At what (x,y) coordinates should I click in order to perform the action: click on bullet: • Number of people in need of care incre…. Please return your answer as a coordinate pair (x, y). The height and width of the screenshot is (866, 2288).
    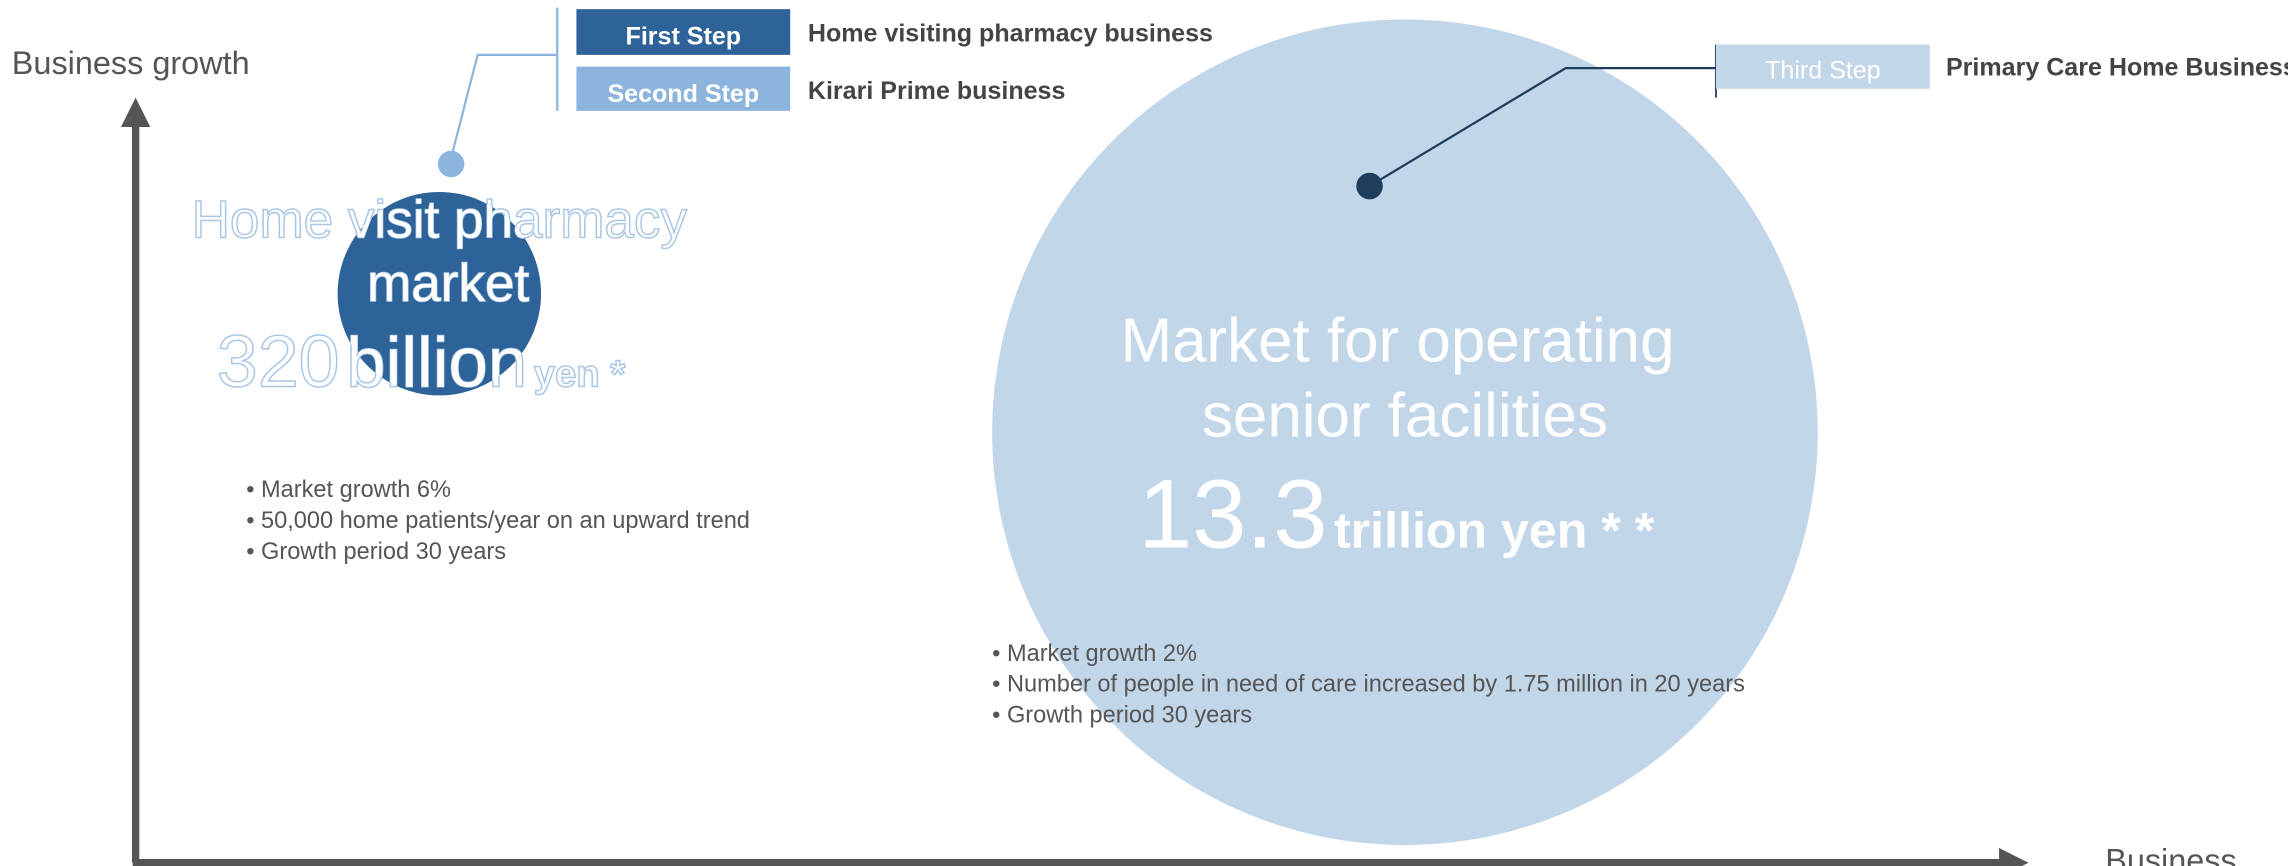
    Looking at the image, I should click on (1368, 684).